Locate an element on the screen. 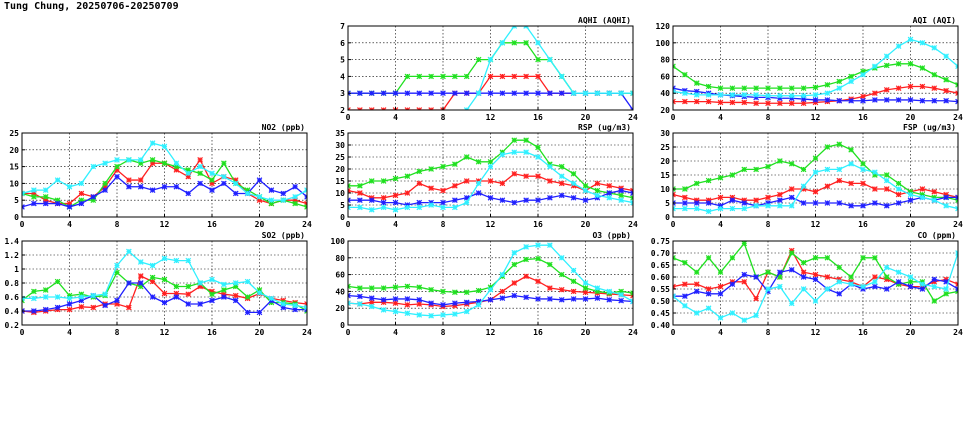 This screenshot has height=447, width=975. y-tick-label: 15 is located at coordinates (665, 175).